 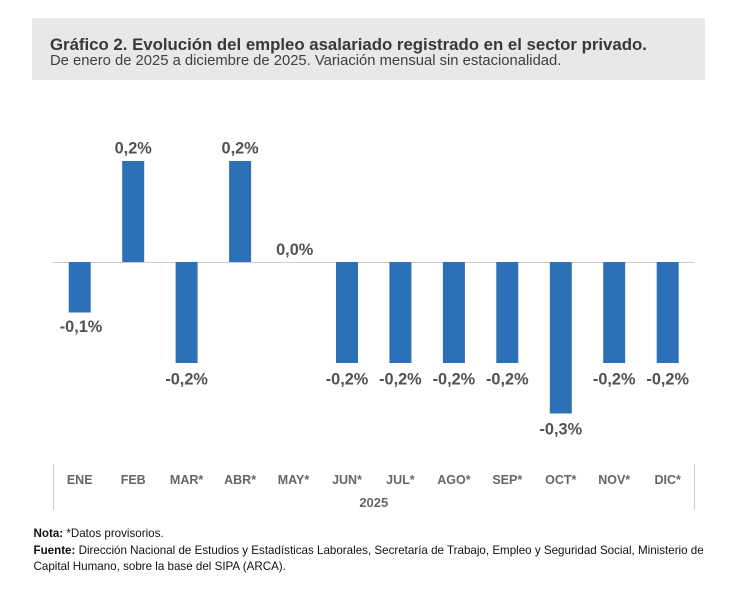 What do you see at coordinates (240, 480) in the screenshot?
I see `svg-text: ABR*` at bounding box center [240, 480].